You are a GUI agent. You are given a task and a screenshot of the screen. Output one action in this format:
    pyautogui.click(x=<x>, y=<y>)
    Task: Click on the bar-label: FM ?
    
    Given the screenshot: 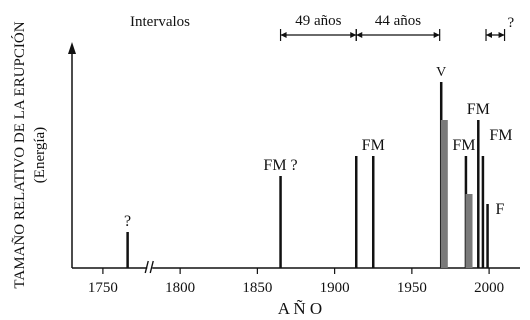 What is the action you would take?
    pyautogui.click(x=280, y=165)
    